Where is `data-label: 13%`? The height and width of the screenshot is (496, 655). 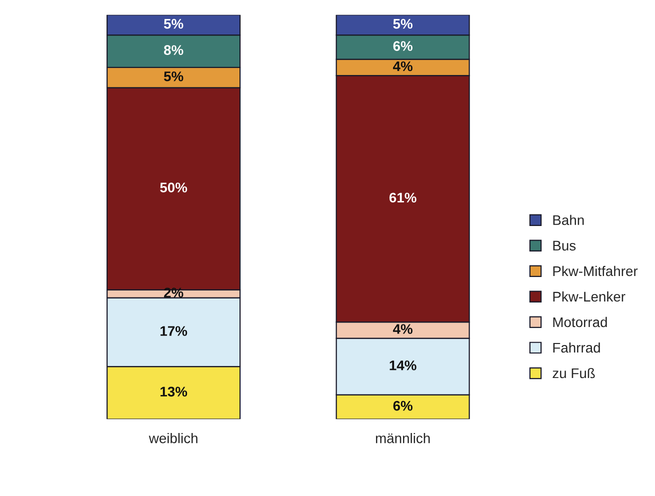 data-label: 13% is located at coordinates (174, 391).